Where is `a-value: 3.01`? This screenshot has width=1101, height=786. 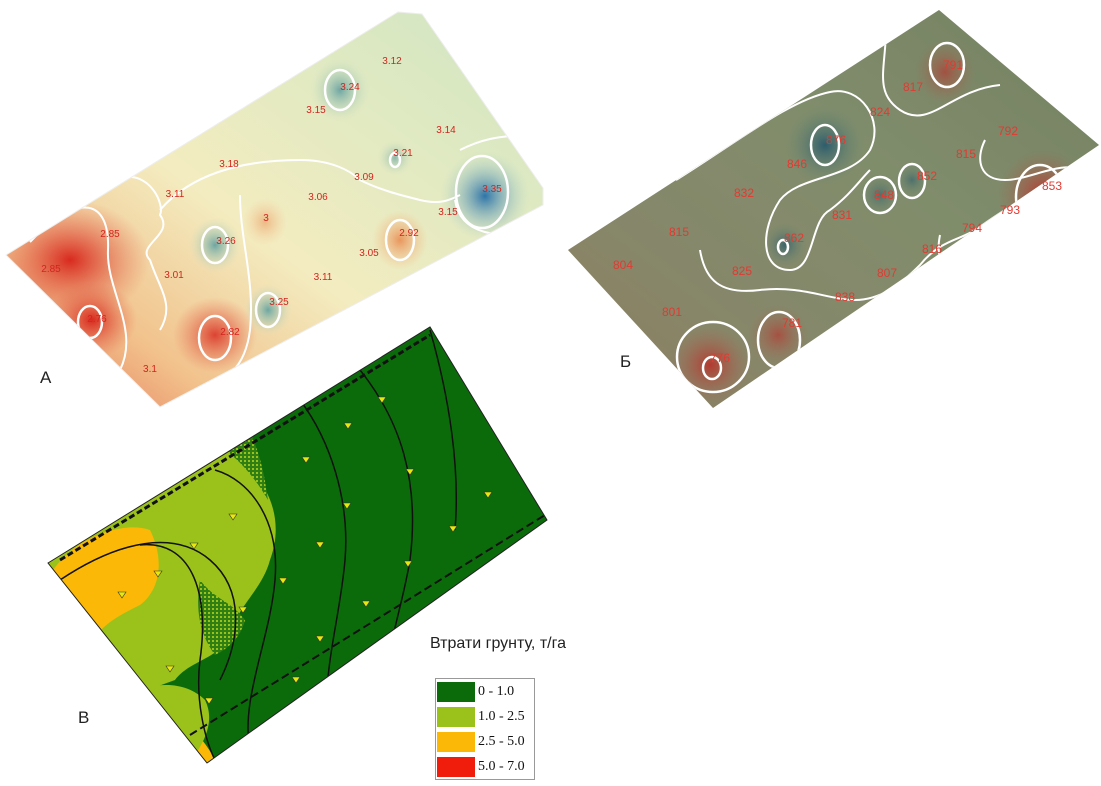
a-value: 3.01 is located at coordinates (174, 275).